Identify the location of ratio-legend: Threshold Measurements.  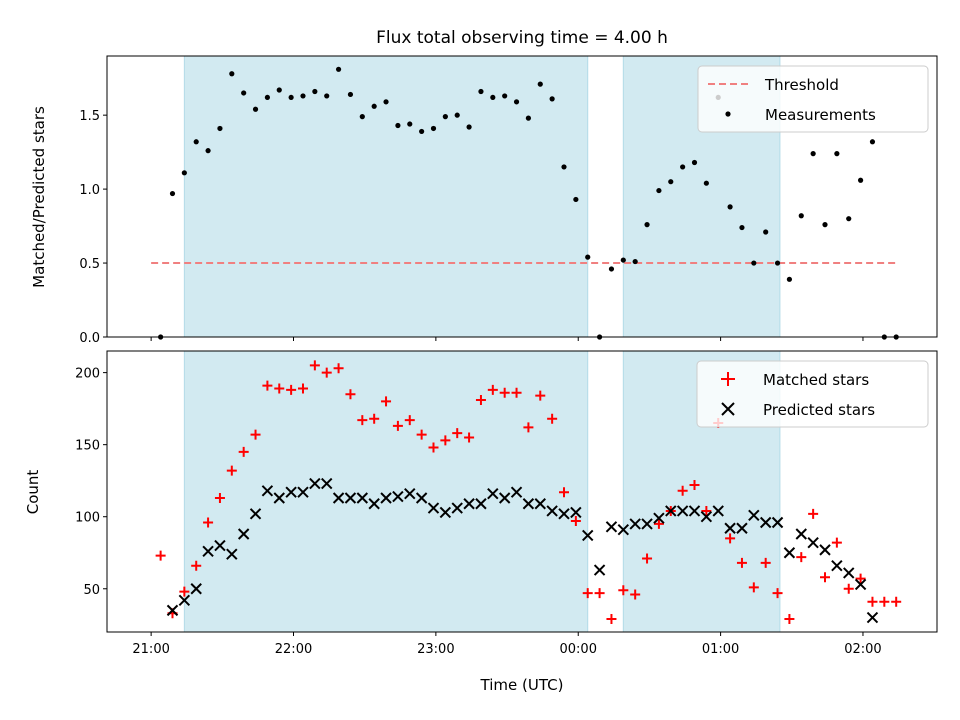
(813, 99).